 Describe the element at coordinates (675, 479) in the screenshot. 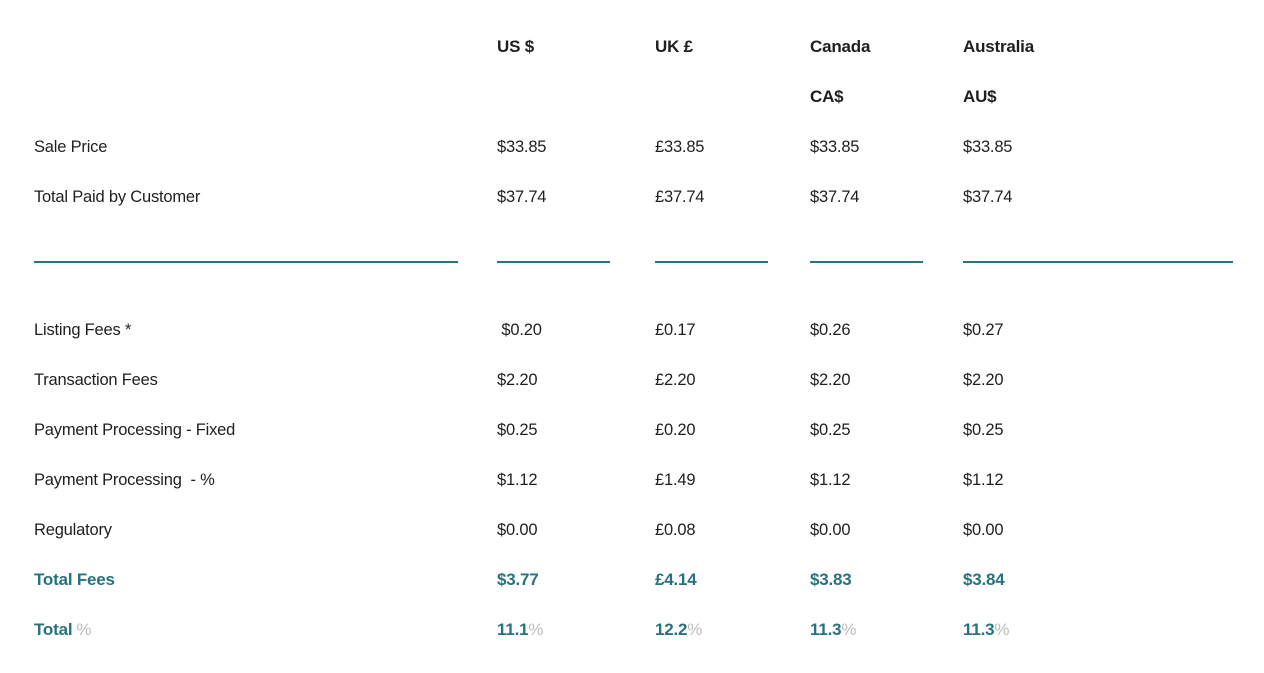

I see `cell-value: £1.49` at that location.